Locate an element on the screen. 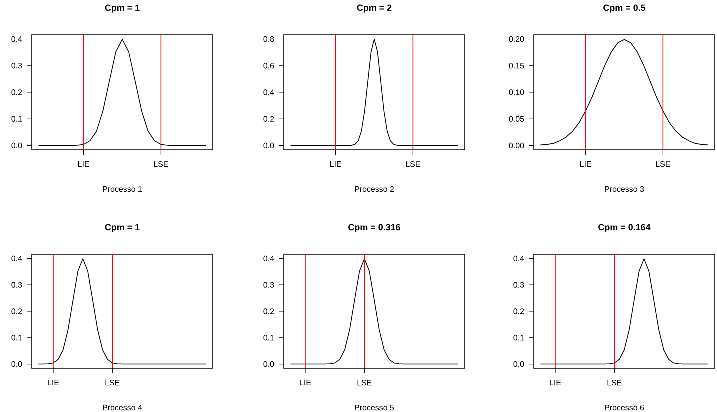 Image resolution: width=717 pixels, height=412 pixels. chart-title: Cpm = 0.164 is located at coordinates (624, 228).